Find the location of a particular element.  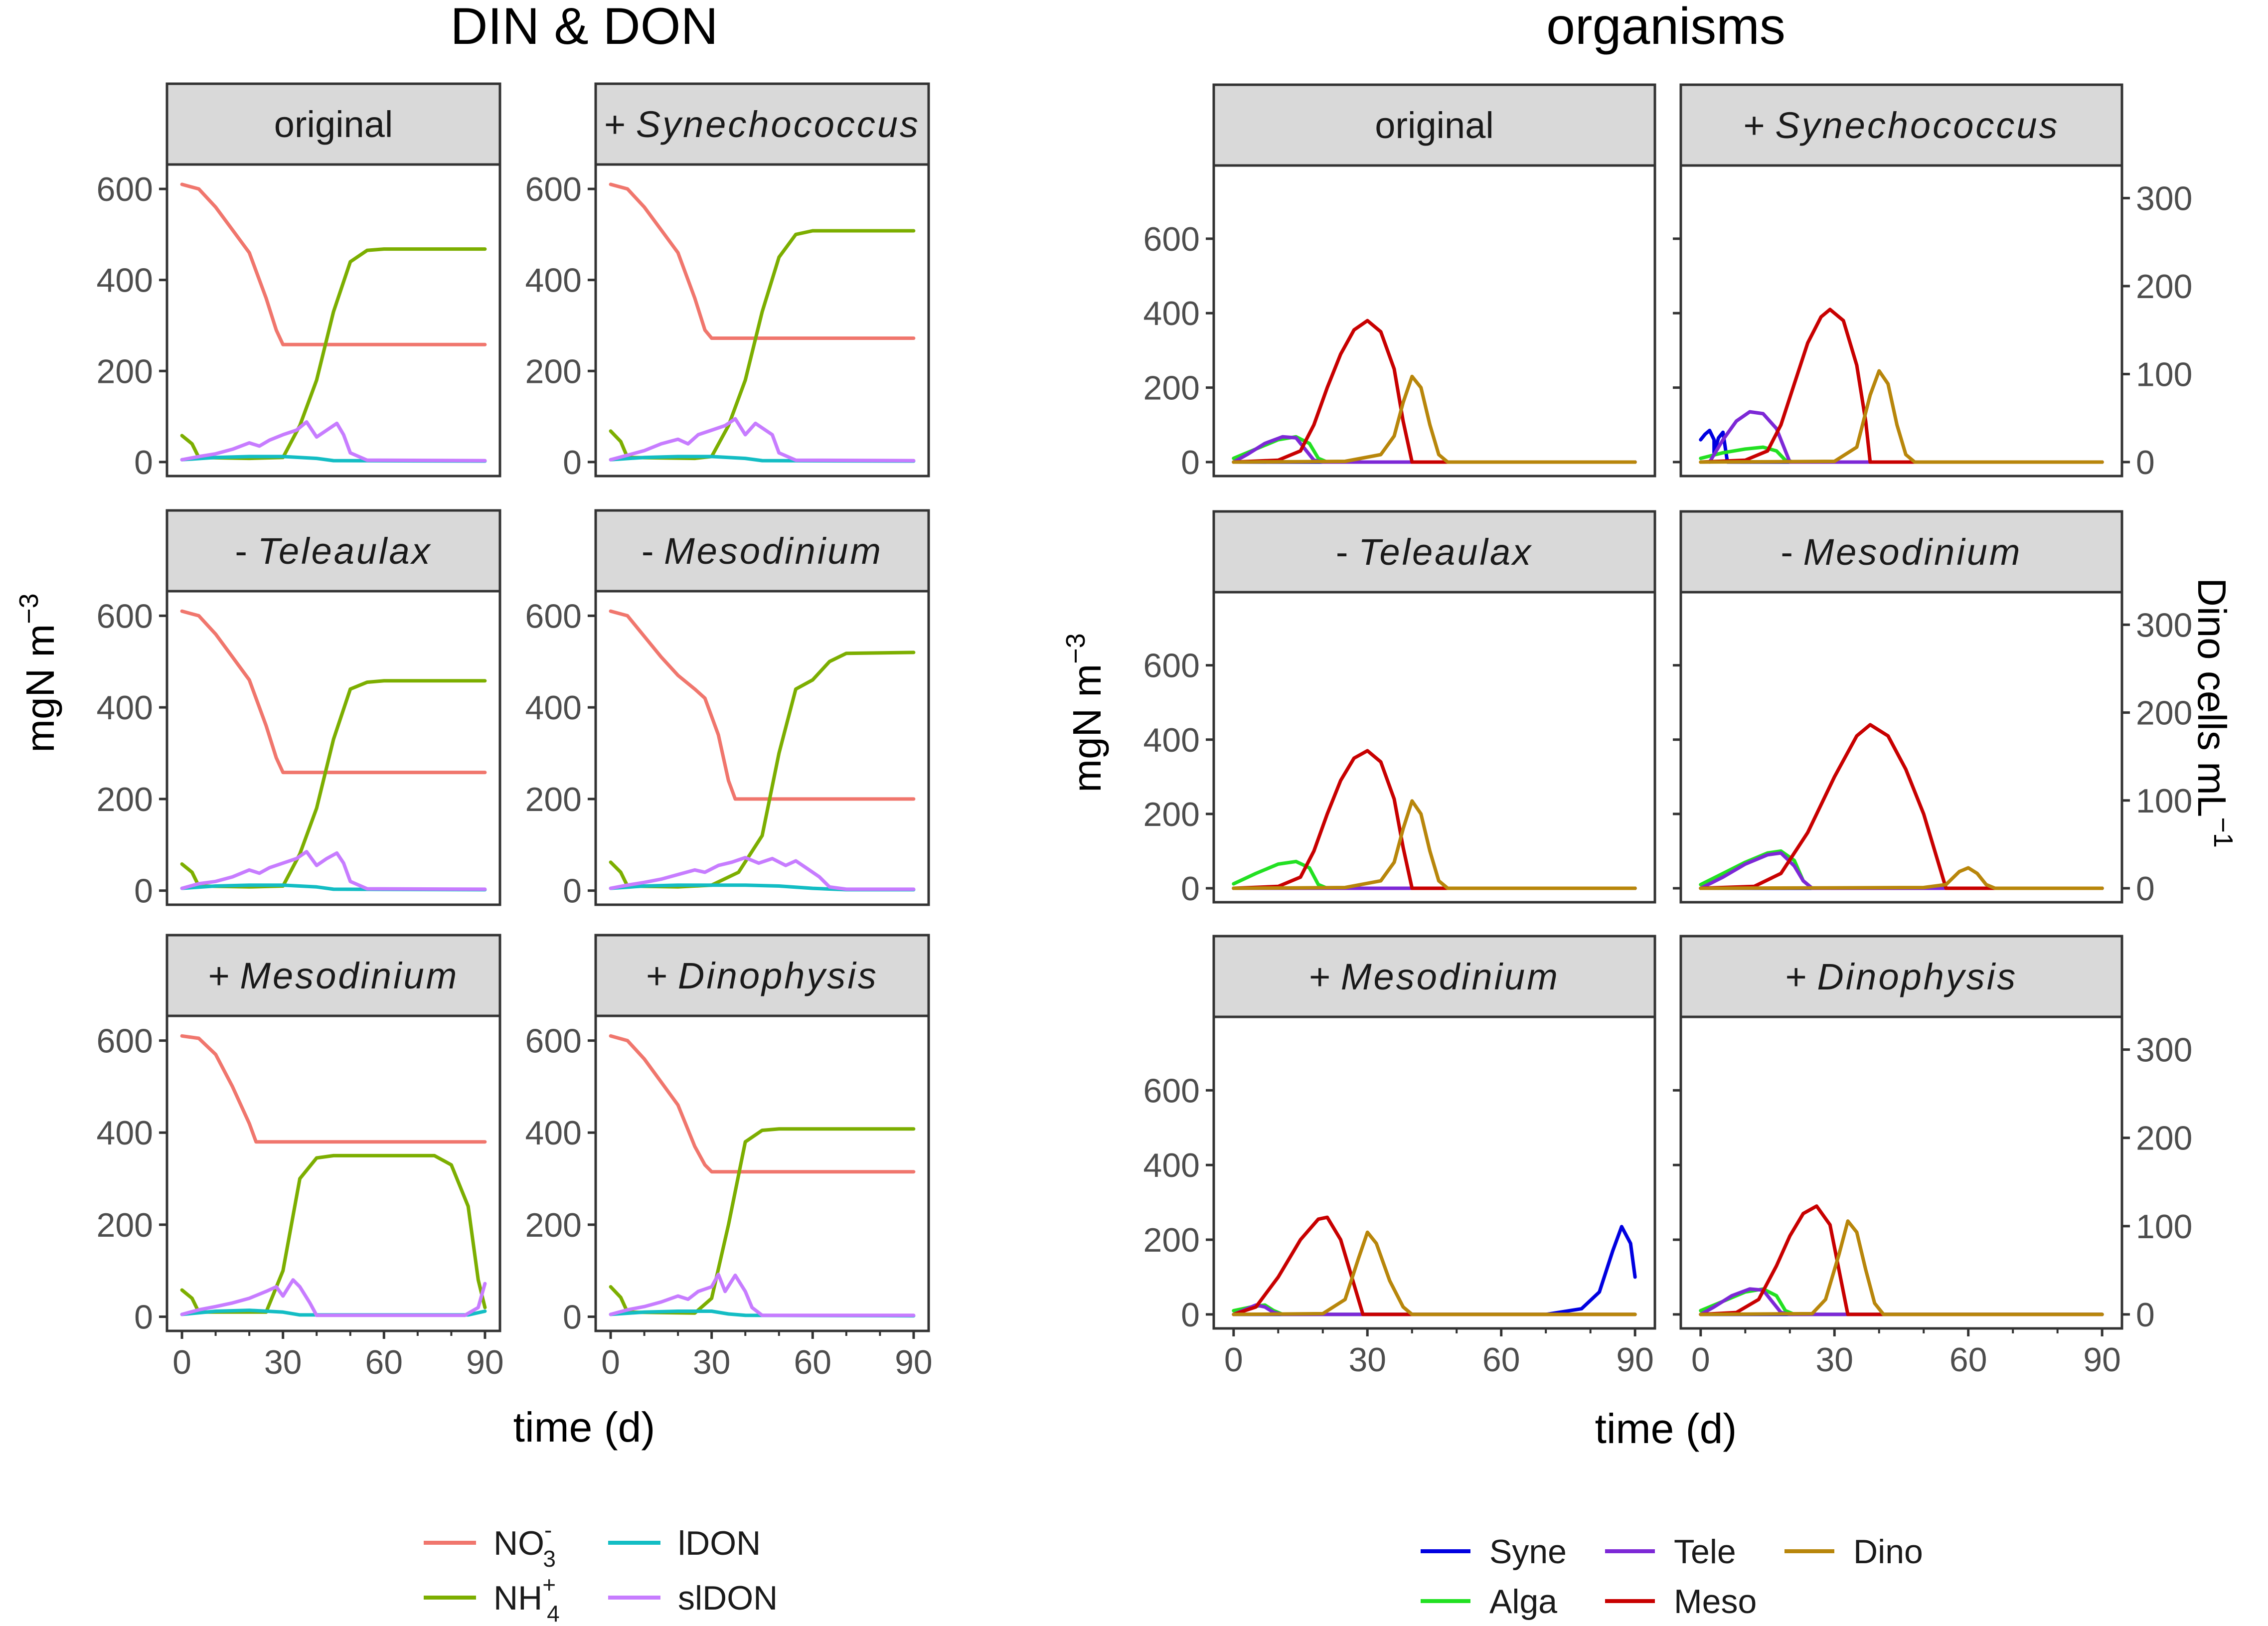

din-don-facet-3: - Mesodinium 0 200 400 600 is located at coordinates (727, 709).